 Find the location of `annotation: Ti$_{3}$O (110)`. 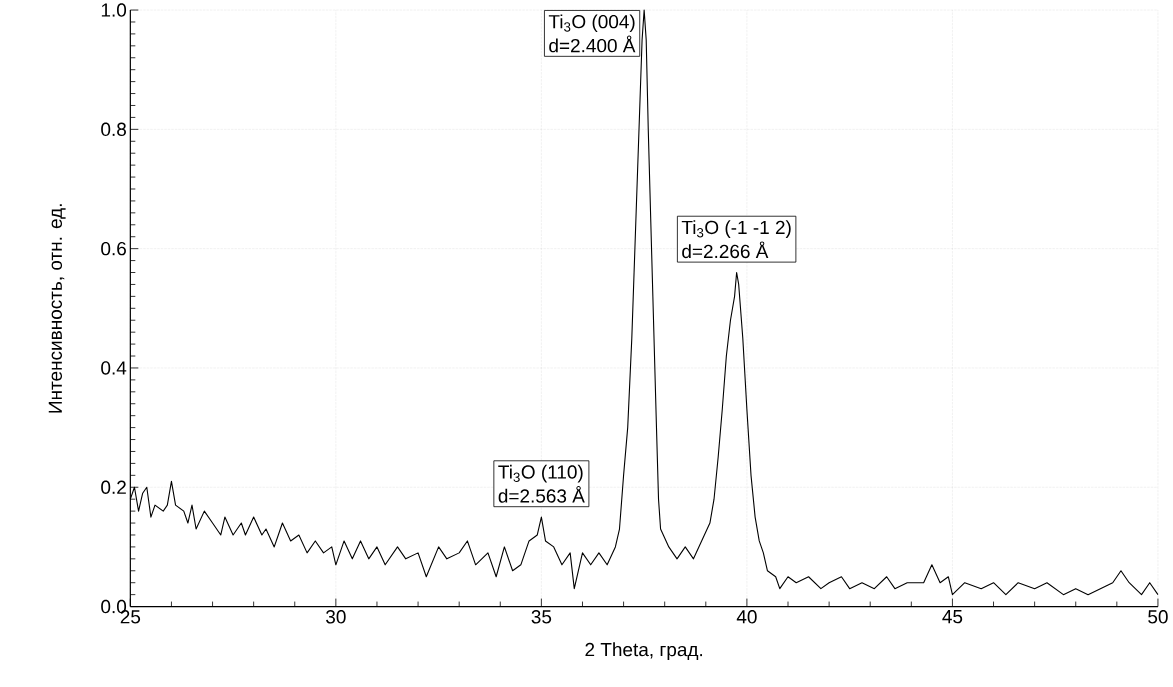

annotation: Ti$_{3}$O (110) is located at coordinates (540, 473).